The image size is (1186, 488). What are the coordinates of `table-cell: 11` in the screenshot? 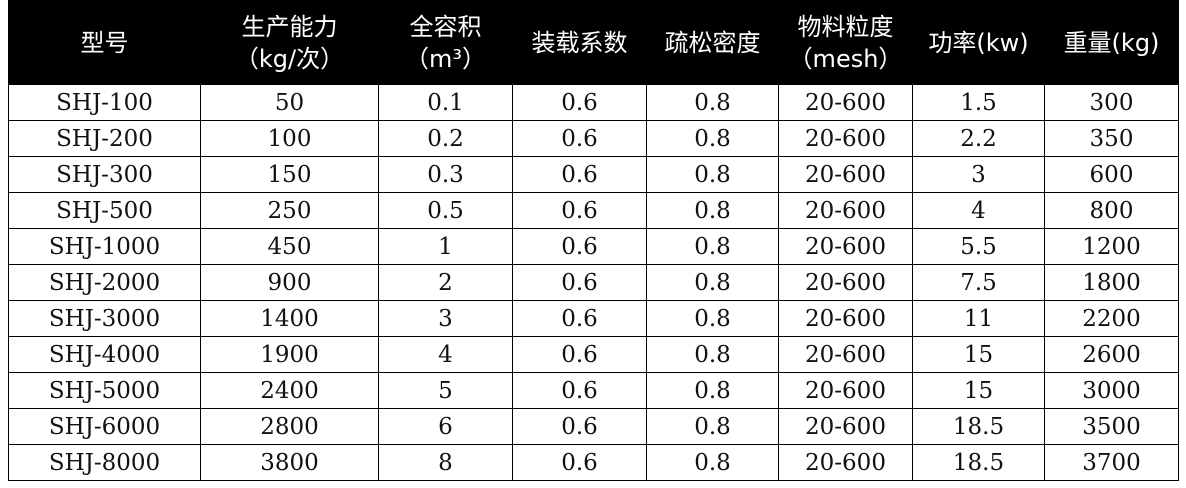 It's located at (978, 318).